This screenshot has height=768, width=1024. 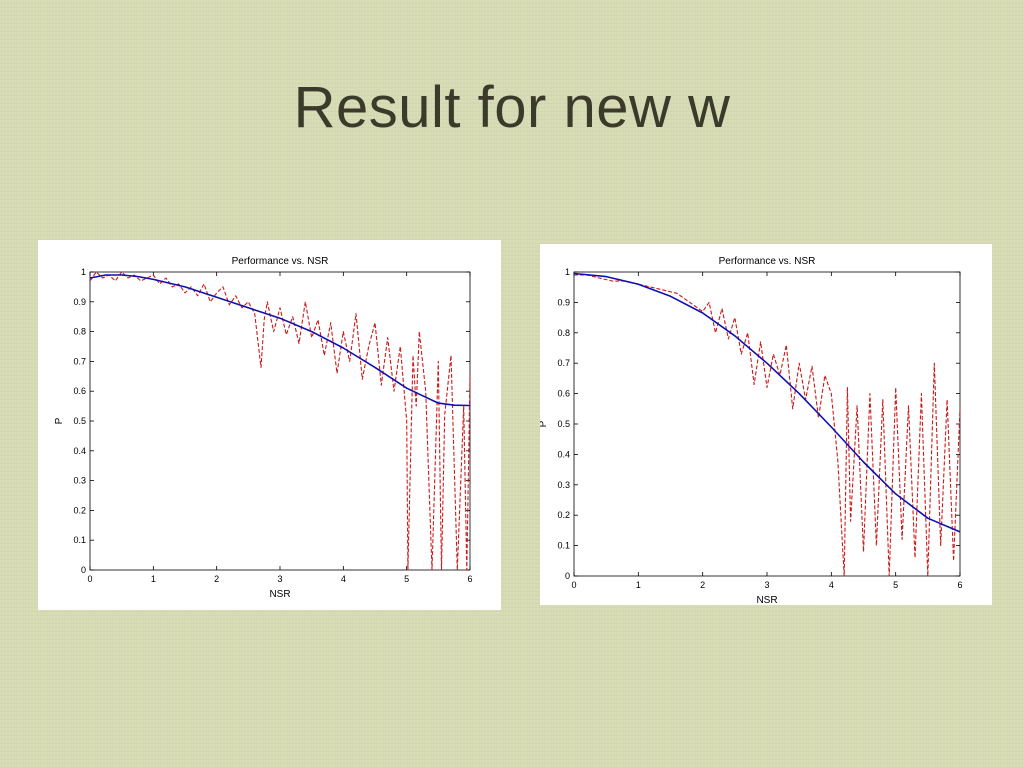 What do you see at coordinates (563, 363) in the screenshot?
I see `right-y-tick-label: 0.7` at bounding box center [563, 363].